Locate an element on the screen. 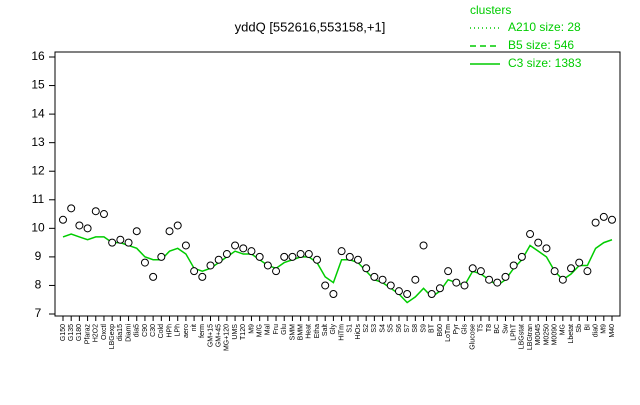  x-tick-label: M/G is located at coordinates (260, 330).